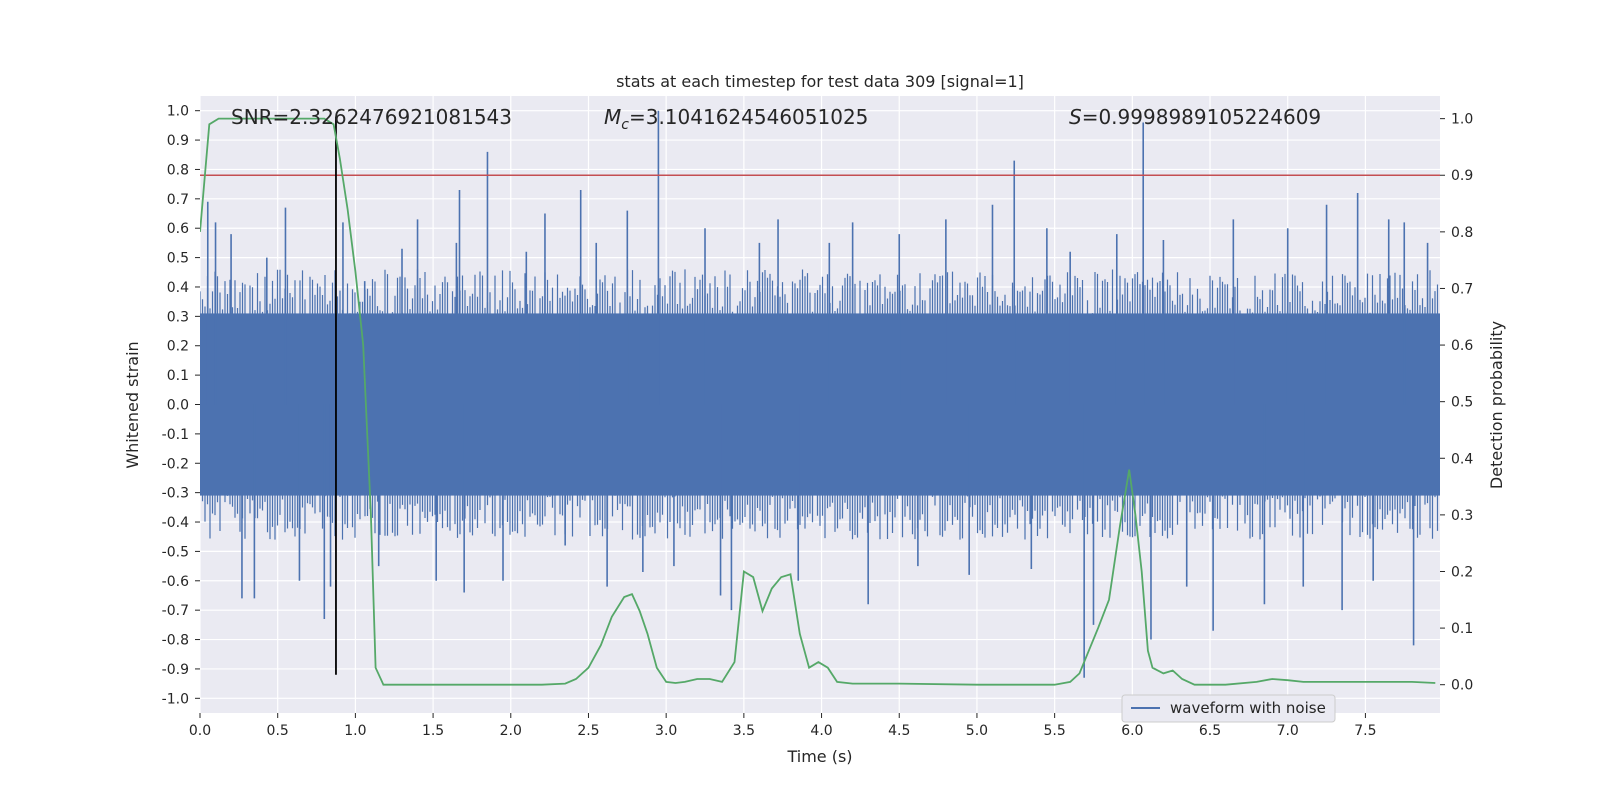 The height and width of the screenshot is (800, 1600). I want to click on right-tick-label: 0.3, so click(1462, 516).